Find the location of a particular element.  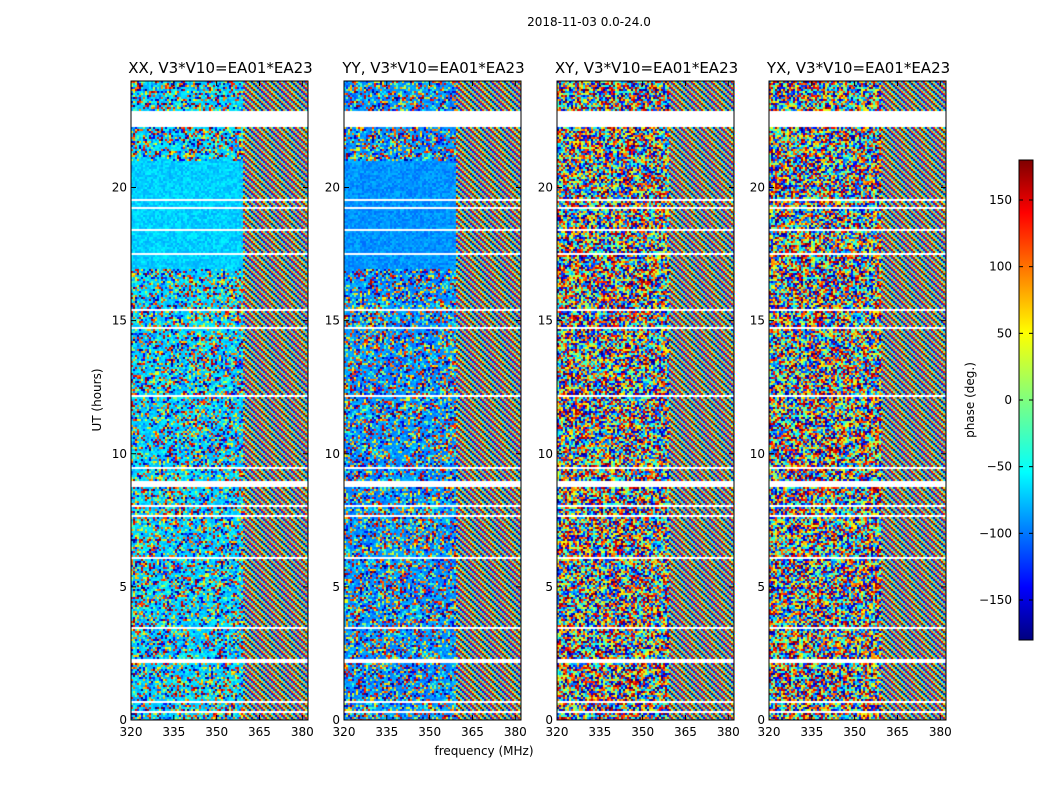

colorbar-ticks: −150 −100 −50 0 50 100 150 is located at coordinates (1006, 400).